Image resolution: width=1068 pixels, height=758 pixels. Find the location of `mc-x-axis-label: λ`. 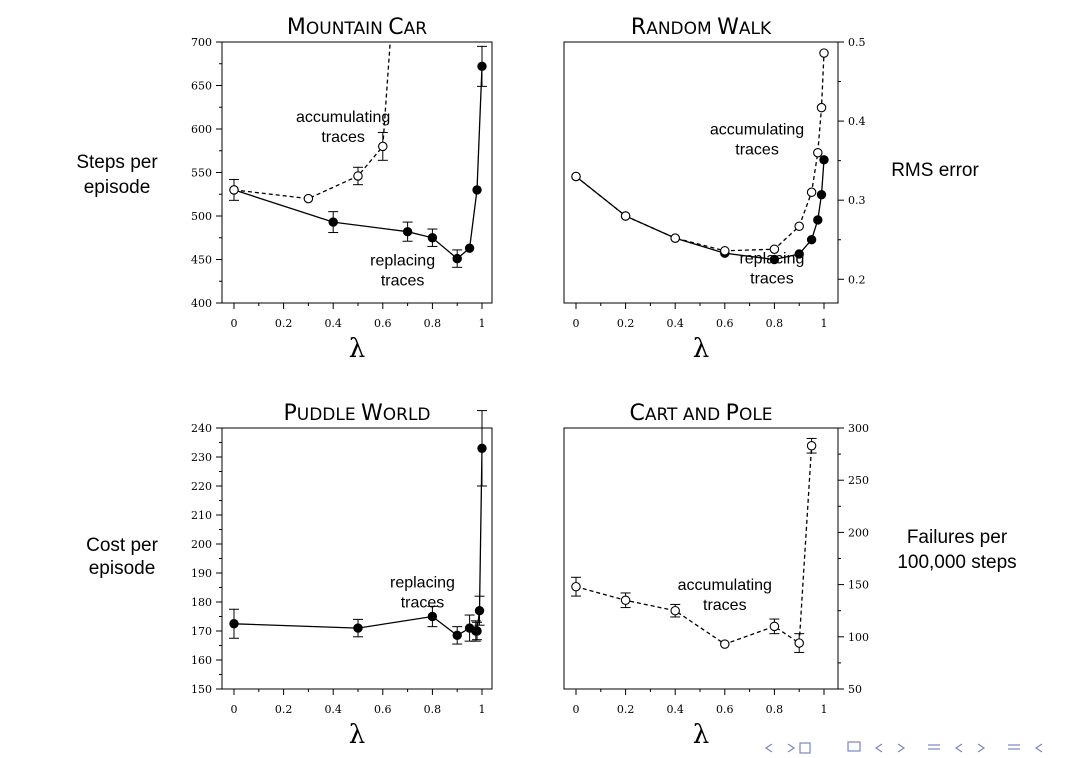

mc-x-axis-label: λ is located at coordinates (357, 349).